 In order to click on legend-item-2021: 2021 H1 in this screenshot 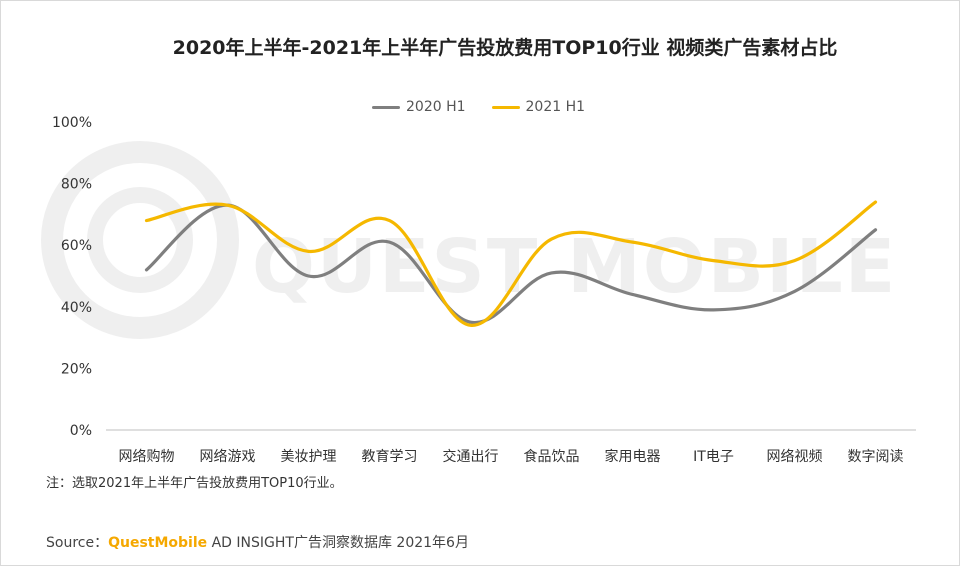, I will do `click(538, 107)`.